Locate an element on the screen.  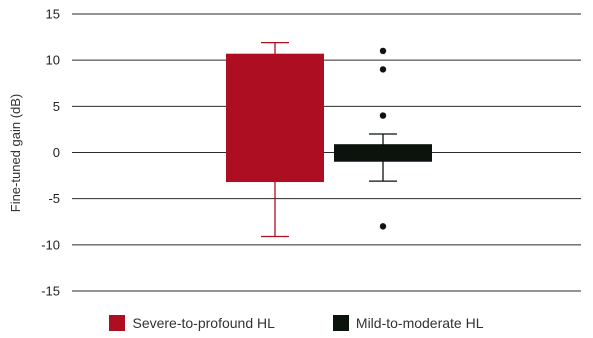
legend-swatch-severe is located at coordinates (117, 323).